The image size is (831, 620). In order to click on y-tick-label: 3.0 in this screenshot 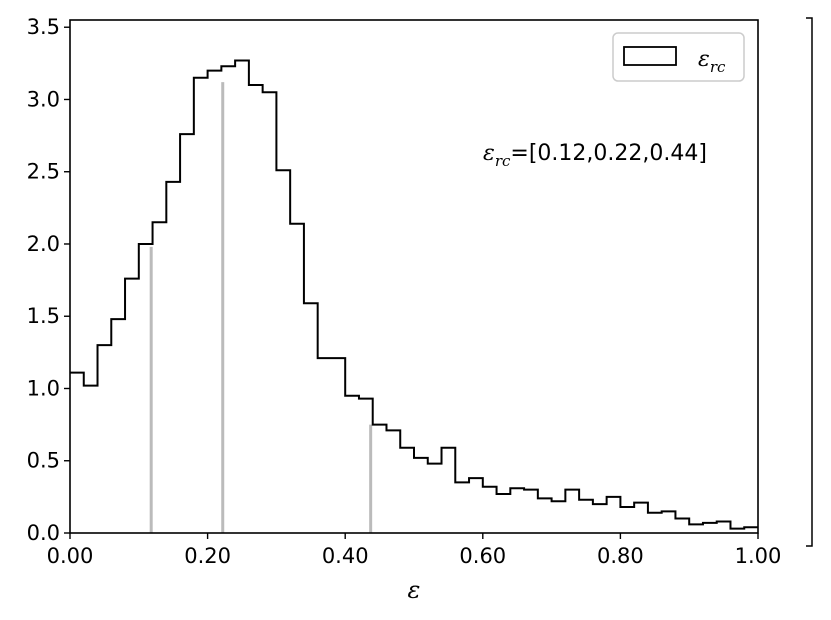, I will do `click(43, 99)`.